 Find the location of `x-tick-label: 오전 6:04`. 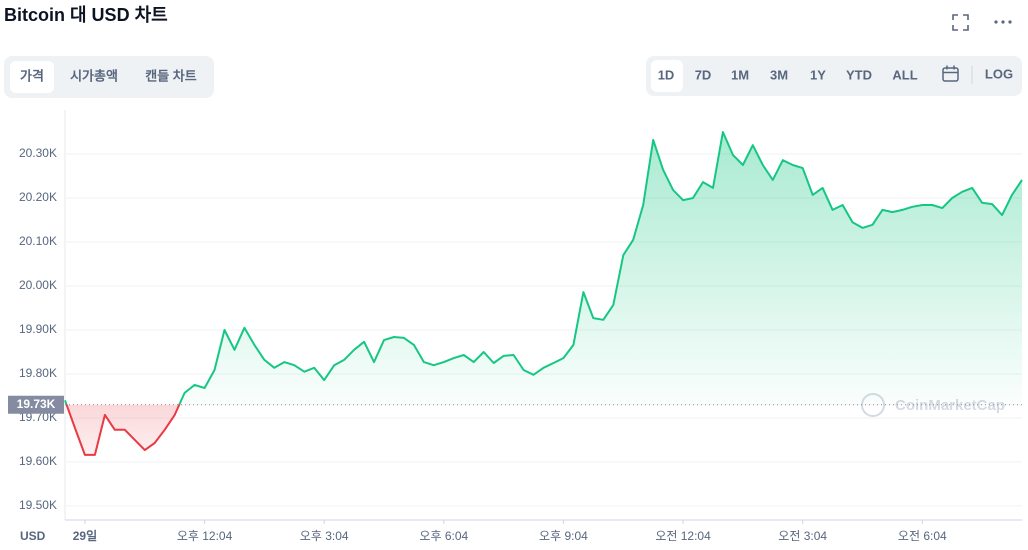

x-tick-label: 오전 6:04 is located at coordinates (922, 536).